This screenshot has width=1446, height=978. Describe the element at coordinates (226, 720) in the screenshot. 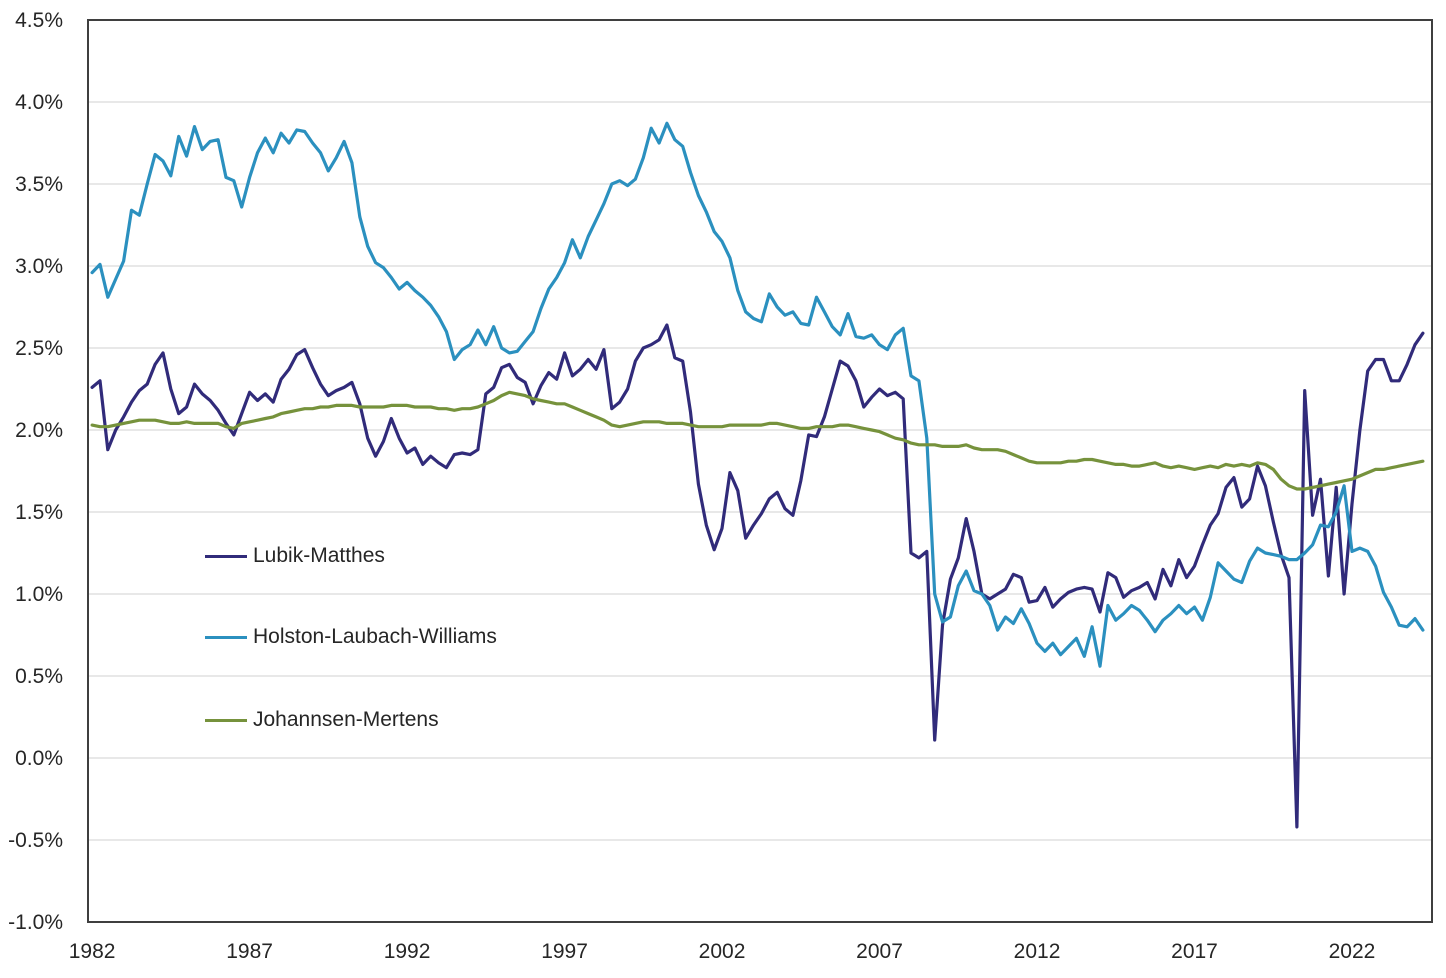

I see `legend-swatch-johannsen-mertens` at that location.